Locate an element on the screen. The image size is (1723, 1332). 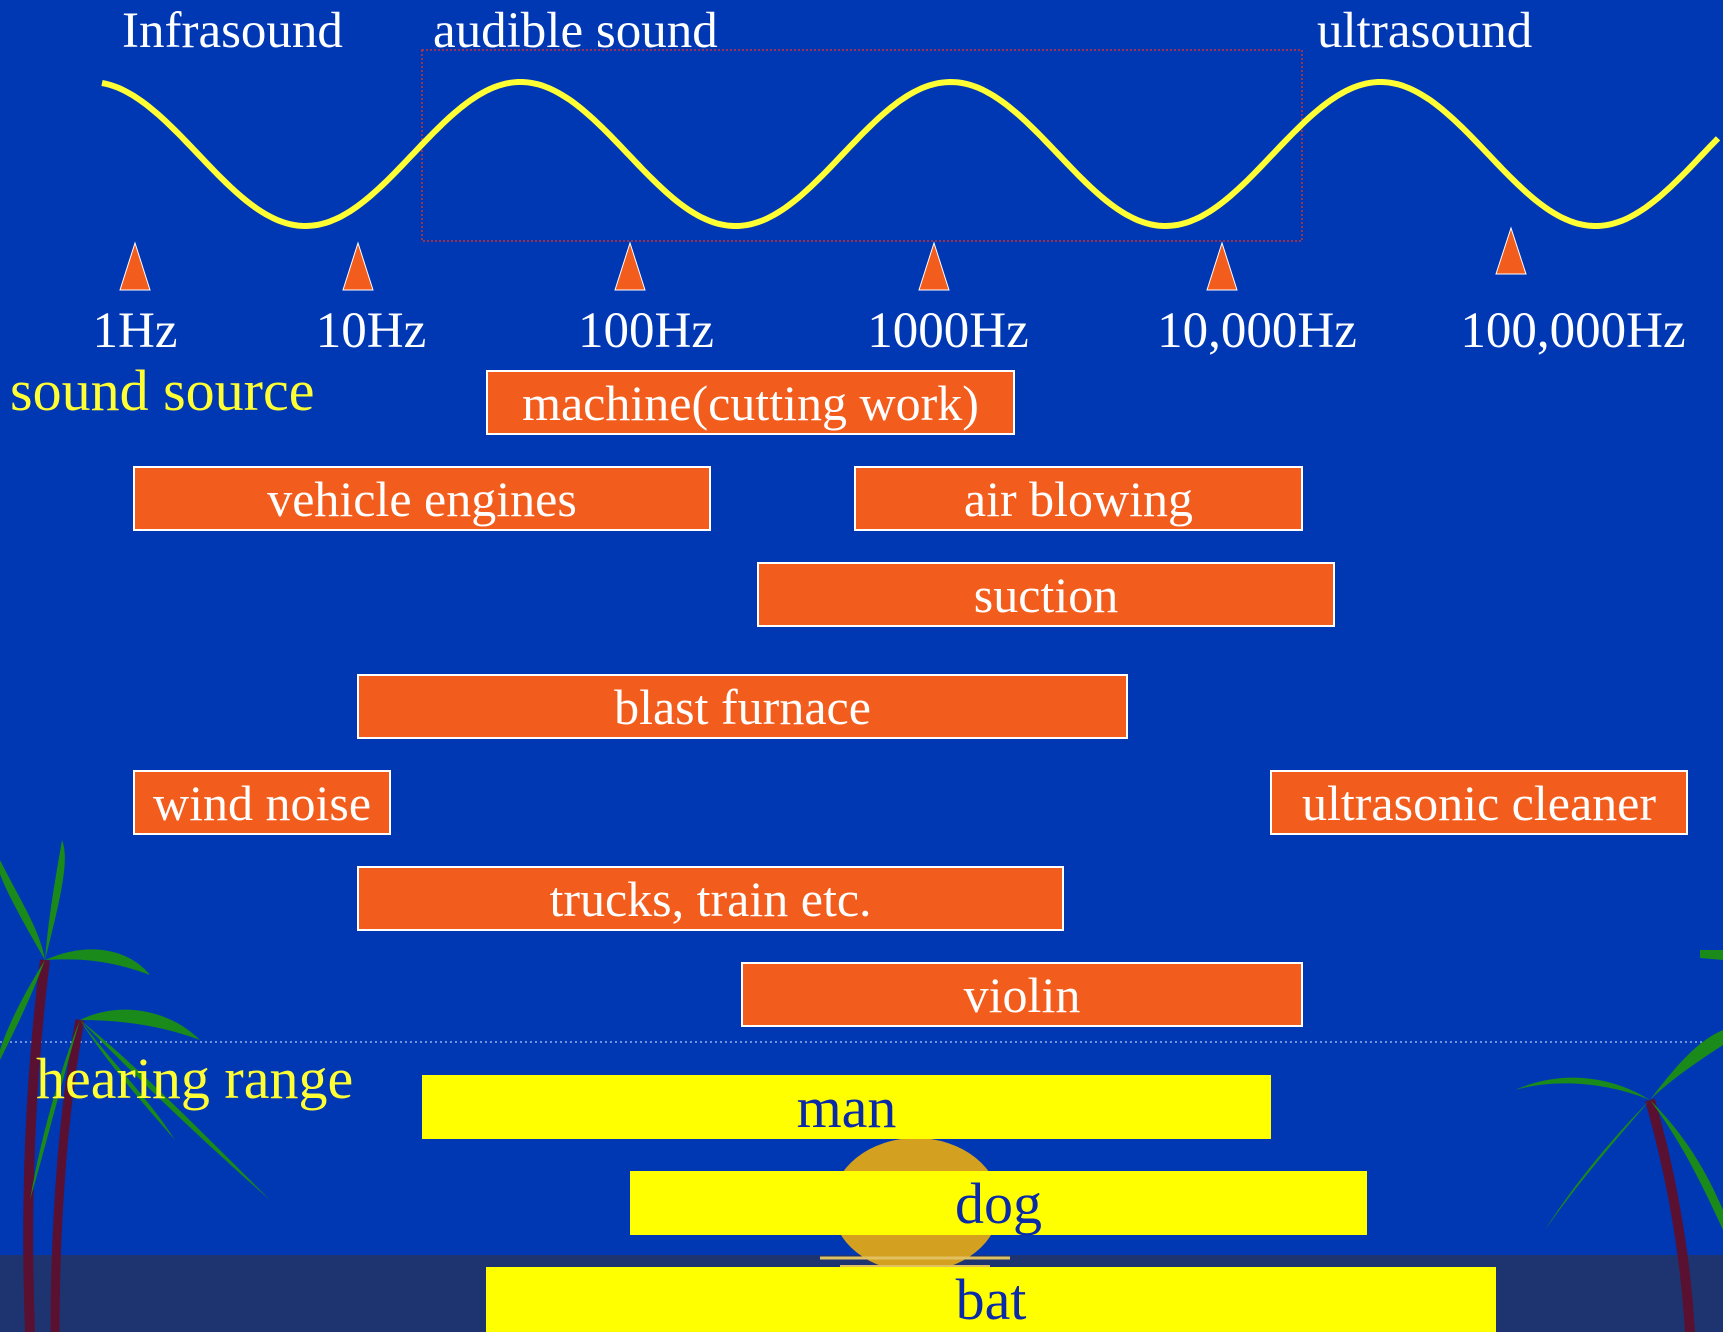
freq-label-100000hz: 100,000Hz is located at coordinates (1573, 331).